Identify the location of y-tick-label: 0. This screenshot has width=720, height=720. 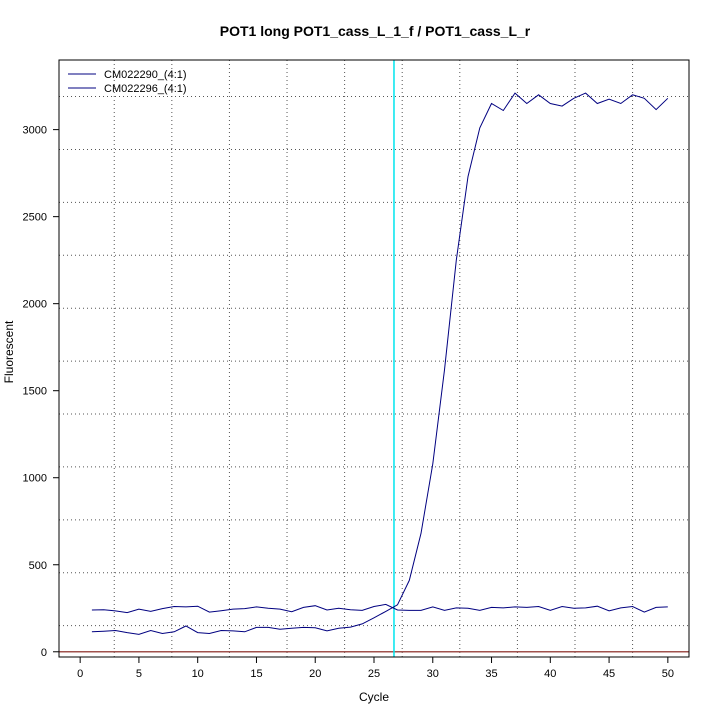
(44, 653).